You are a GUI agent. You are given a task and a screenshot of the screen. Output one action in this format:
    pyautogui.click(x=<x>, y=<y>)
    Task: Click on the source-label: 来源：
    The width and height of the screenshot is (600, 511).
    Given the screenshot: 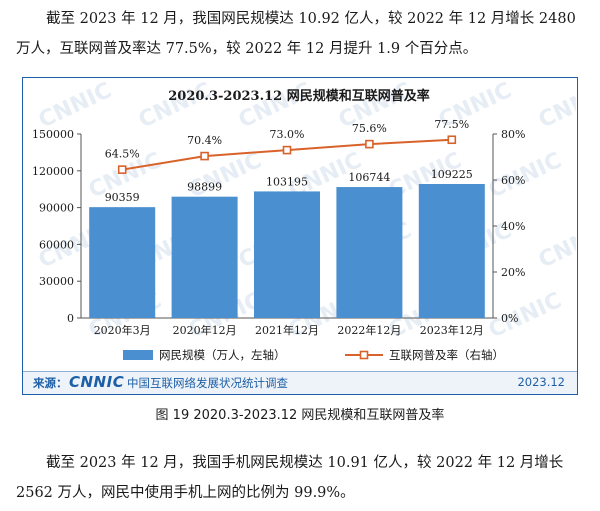 What is the action you would take?
    pyautogui.click(x=50, y=383)
    